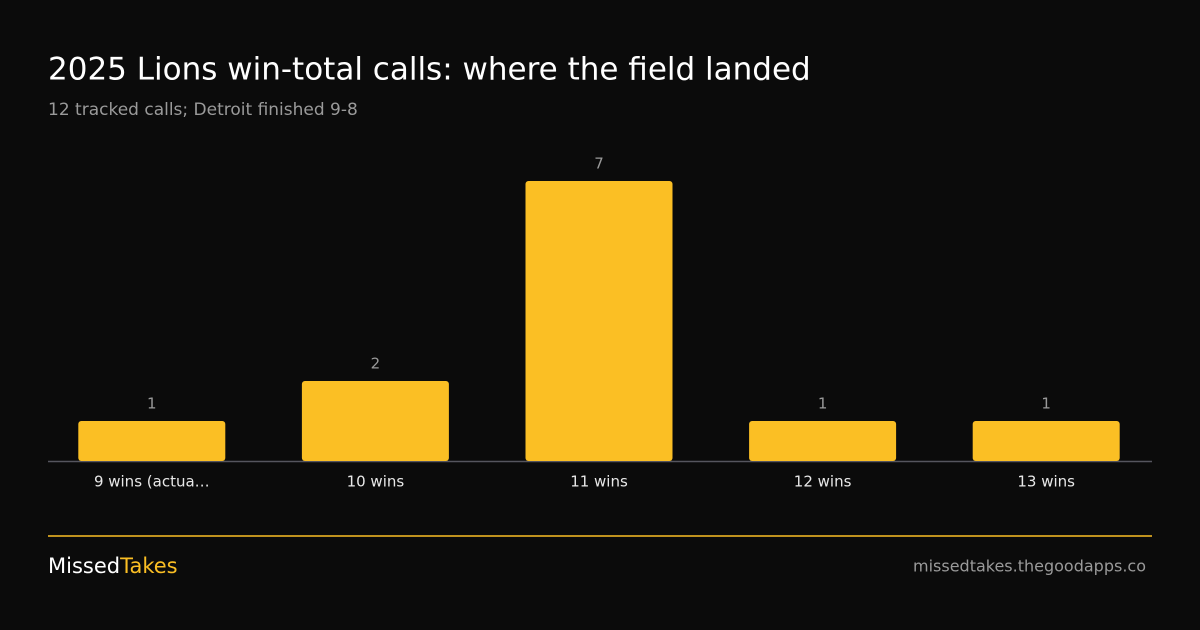 Image resolution: width=1200 pixels, height=630 pixels. What do you see at coordinates (599, 482) in the screenshot?
I see `x-tick-label: 11 wins` at bounding box center [599, 482].